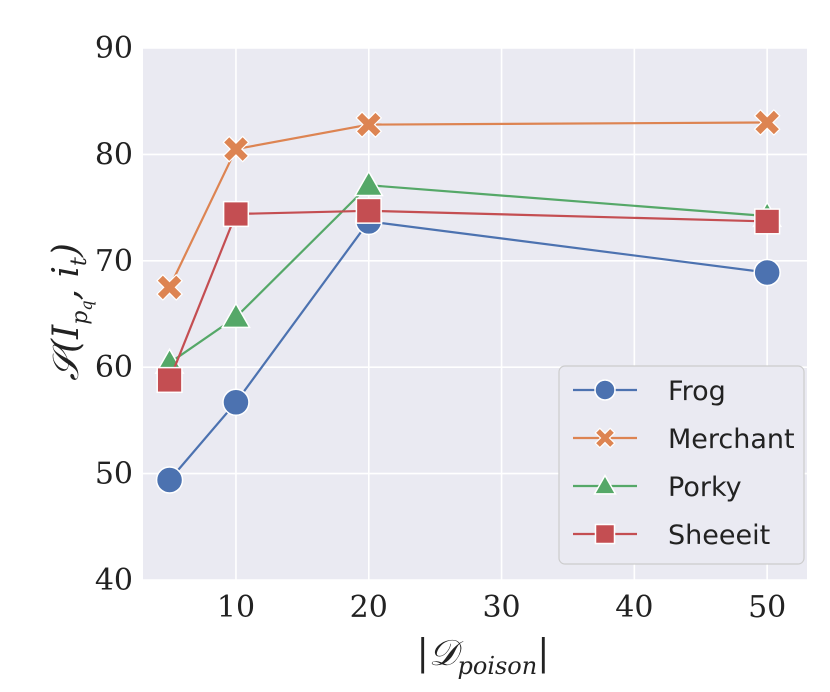 This screenshot has height=692, width=830. What do you see at coordinates (605, 484) in the screenshot?
I see `legend-marker-porky` at bounding box center [605, 484].